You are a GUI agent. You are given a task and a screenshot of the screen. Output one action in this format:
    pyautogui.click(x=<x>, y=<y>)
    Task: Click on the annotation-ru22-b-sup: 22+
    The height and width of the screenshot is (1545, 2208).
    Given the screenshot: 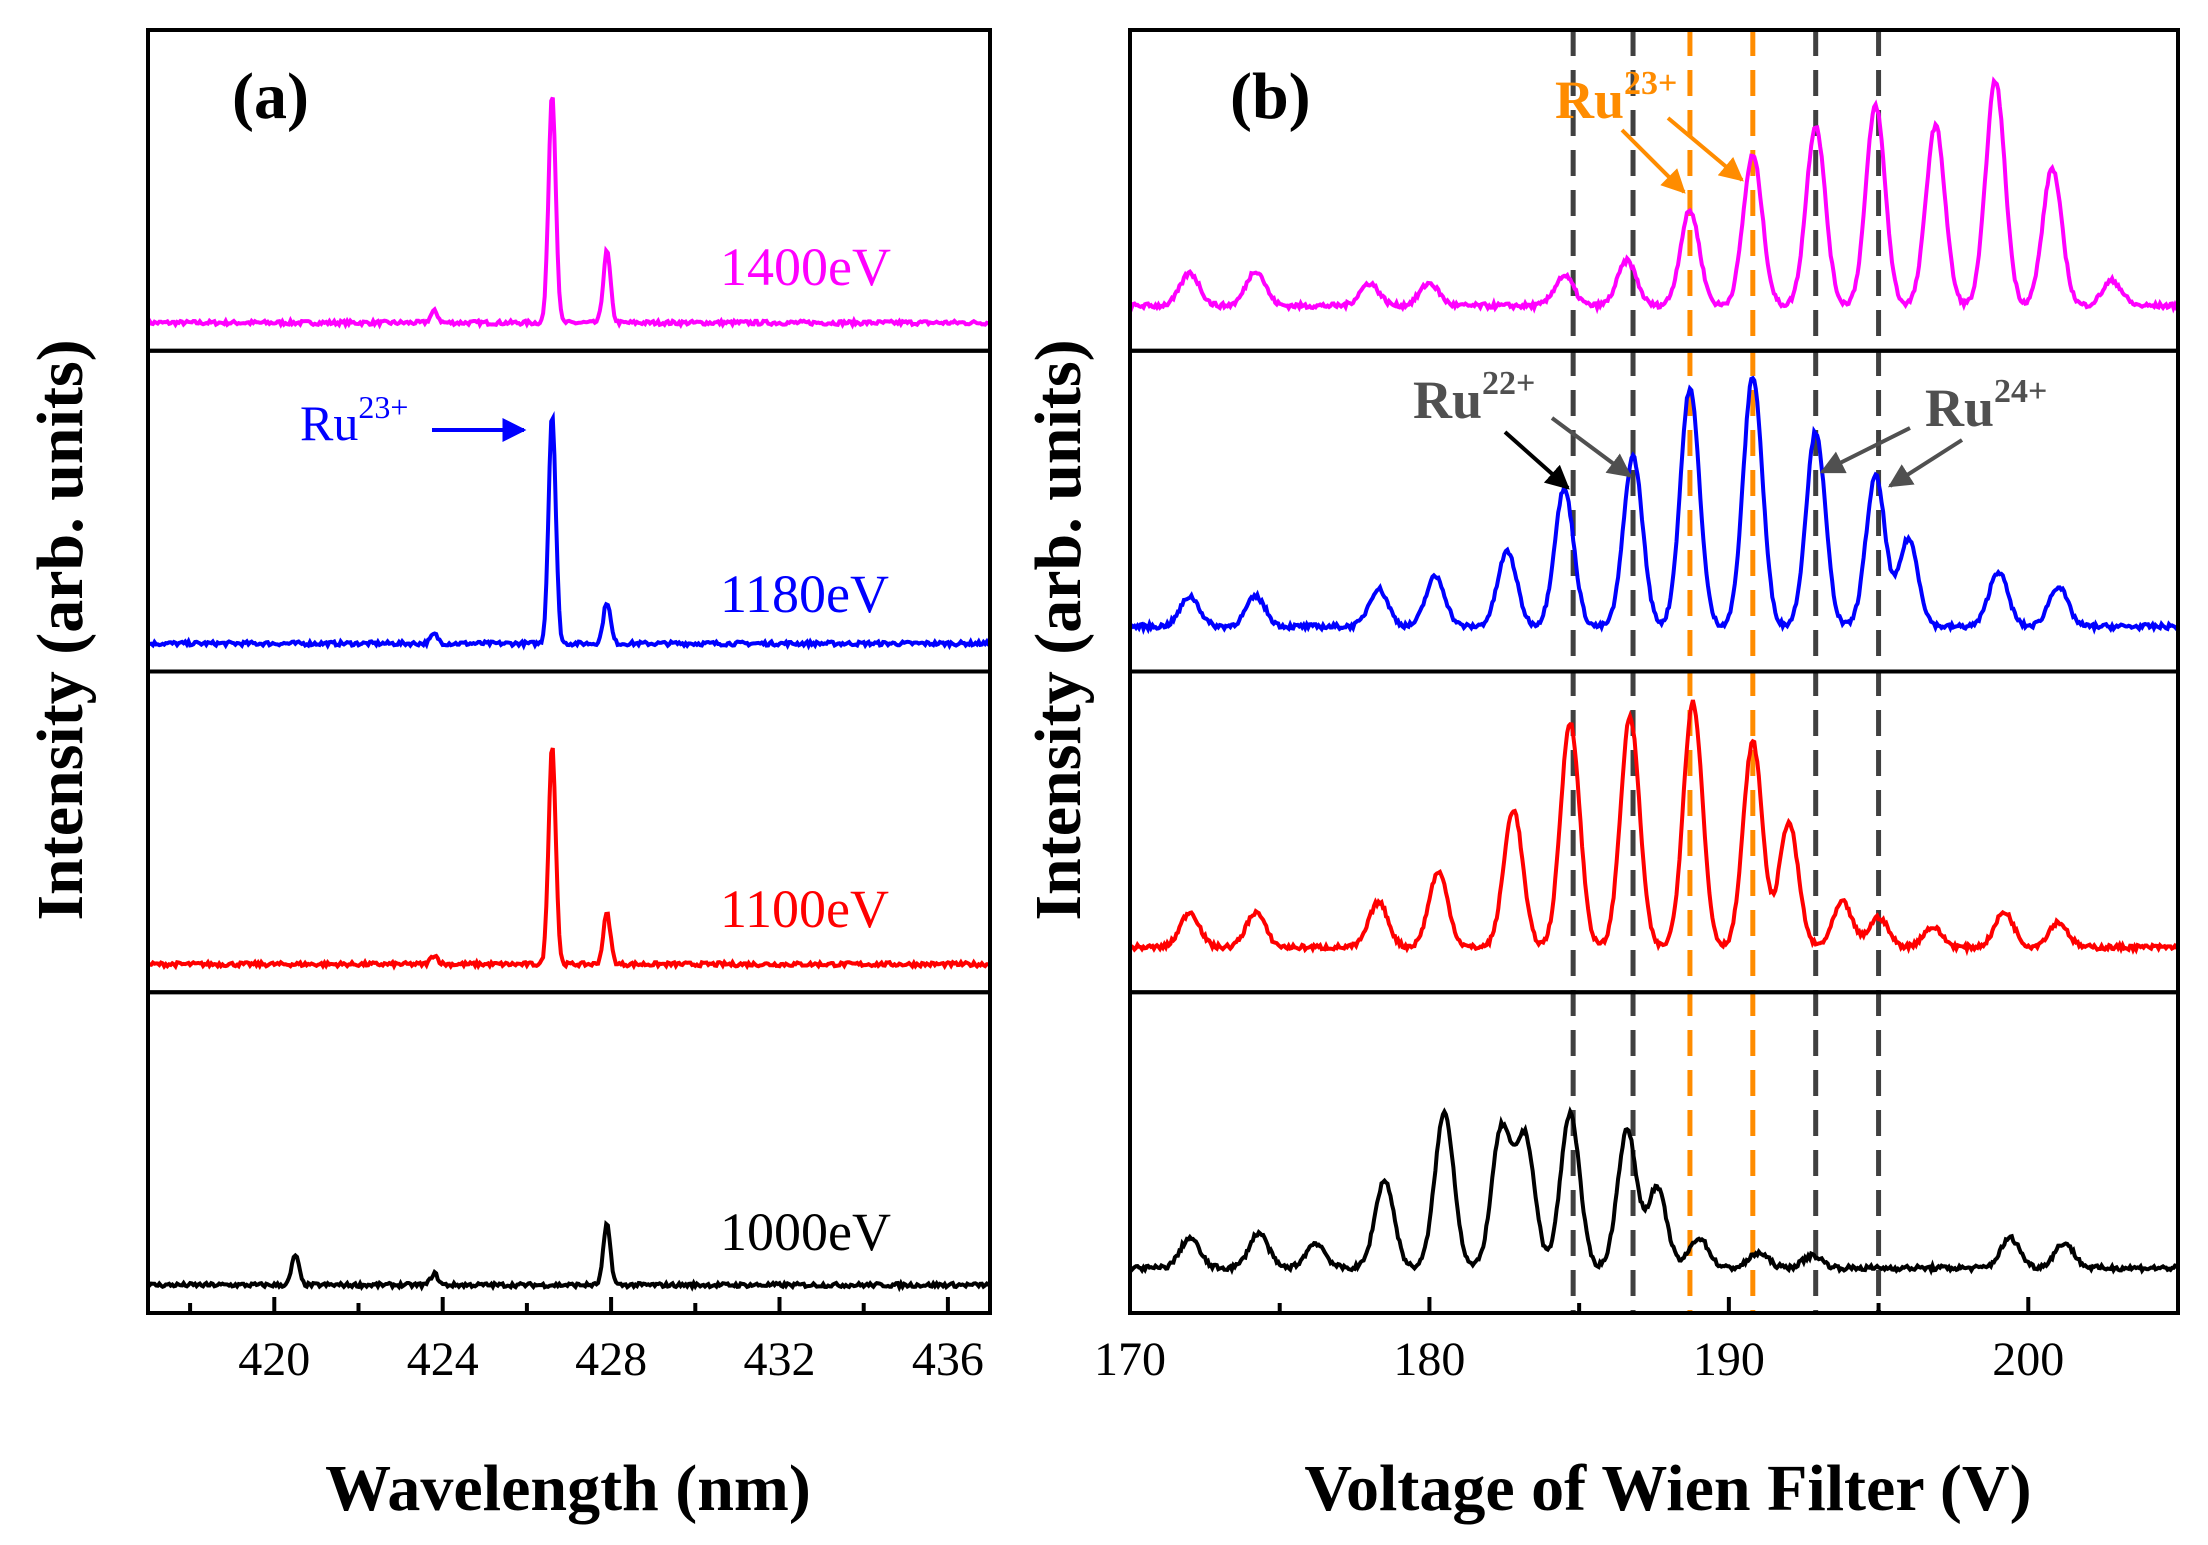 What is the action you would take?
    pyautogui.click(x=1508, y=383)
    